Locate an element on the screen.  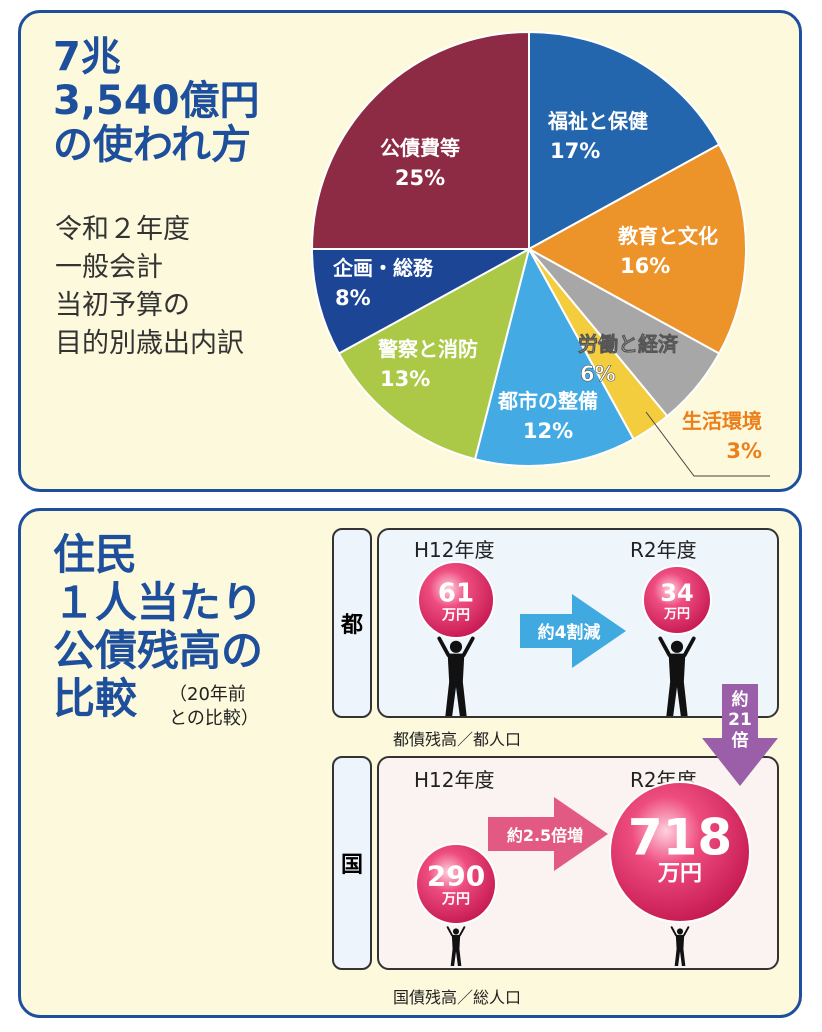
ratio-label: 倍 is located at coordinates (740, 740).